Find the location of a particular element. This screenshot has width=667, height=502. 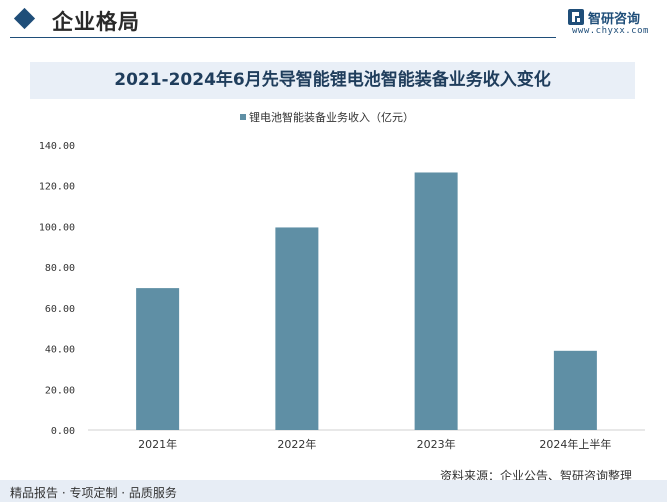

title-banner: 2021-2024年6月先导智能锂电池智能装备业务收入变化 is located at coordinates (332, 80).